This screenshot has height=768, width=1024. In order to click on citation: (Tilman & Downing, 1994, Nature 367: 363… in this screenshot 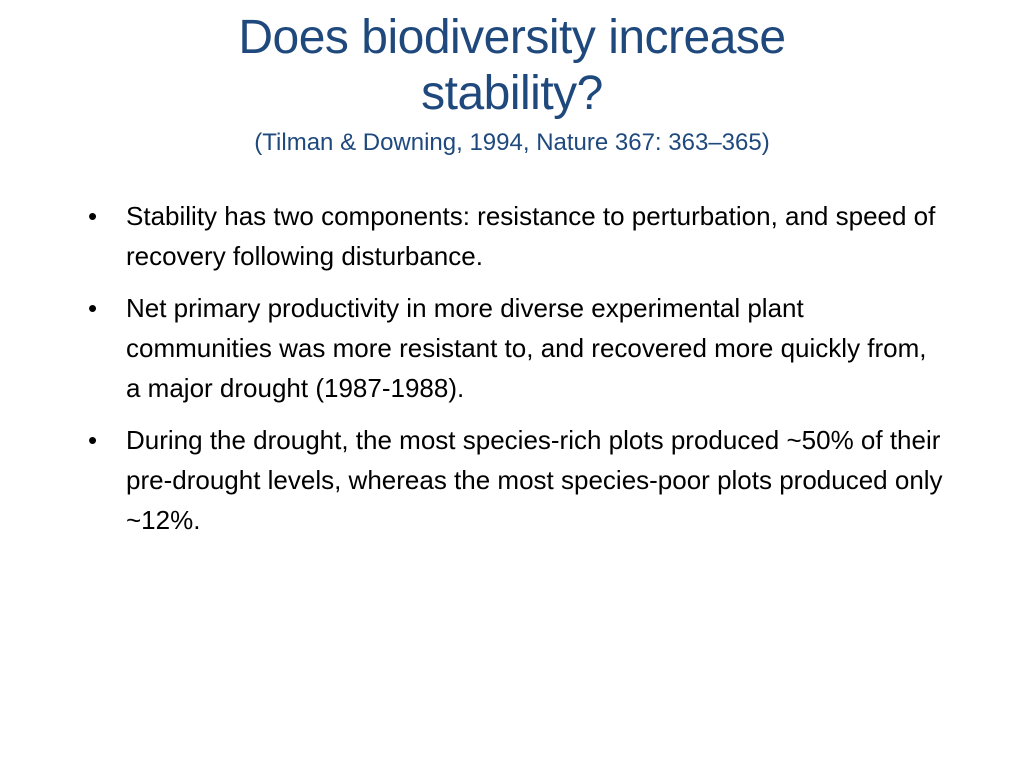, I will do `click(512, 142)`.